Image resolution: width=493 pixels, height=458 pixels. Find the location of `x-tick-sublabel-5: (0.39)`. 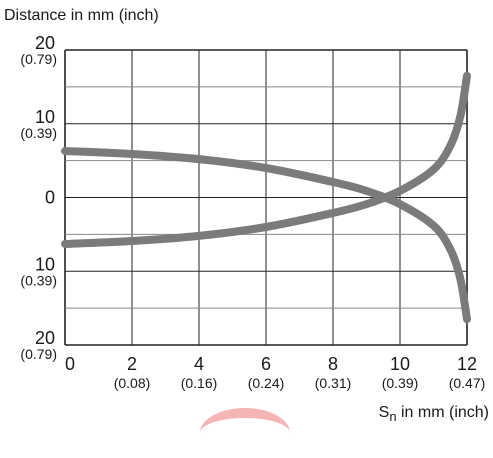

x-tick-sublabel-5: (0.39) is located at coordinates (400, 383).